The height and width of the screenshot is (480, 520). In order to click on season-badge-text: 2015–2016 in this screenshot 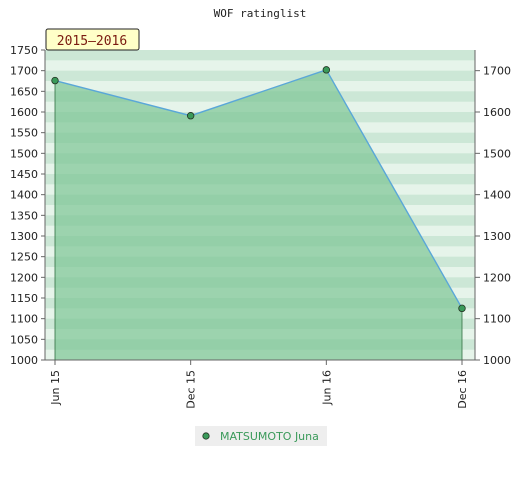, I will do `click(92, 41)`.